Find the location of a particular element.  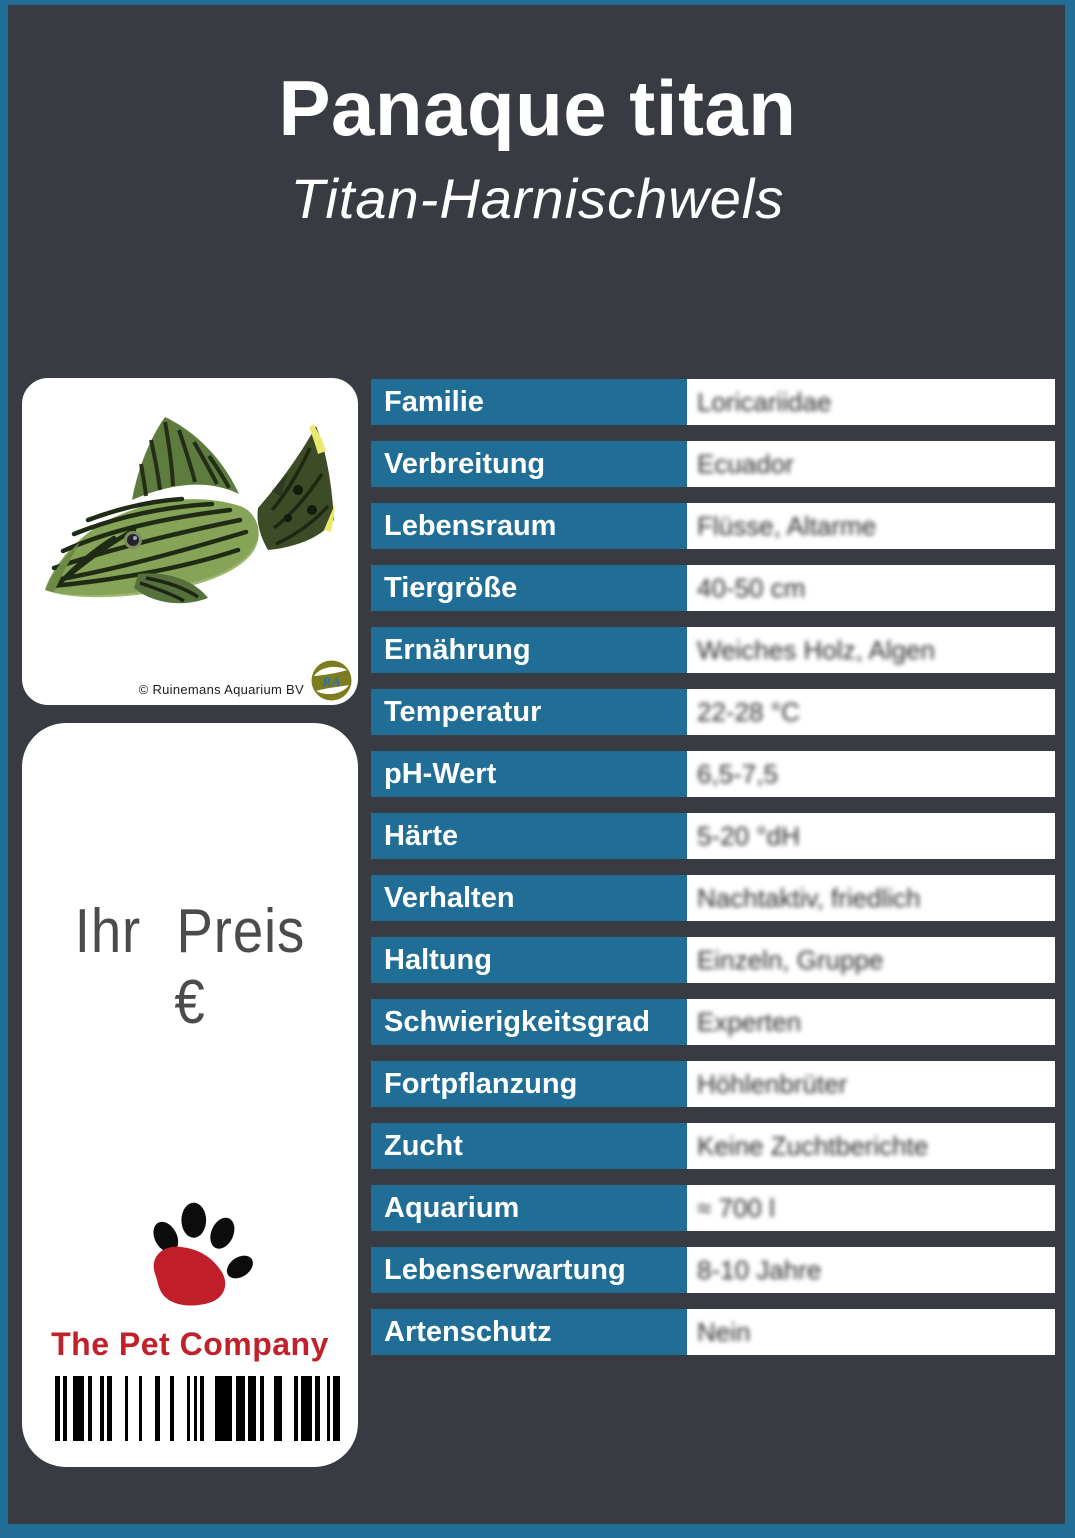

row-label: Verbreitung is located at coordinates (529, 464).